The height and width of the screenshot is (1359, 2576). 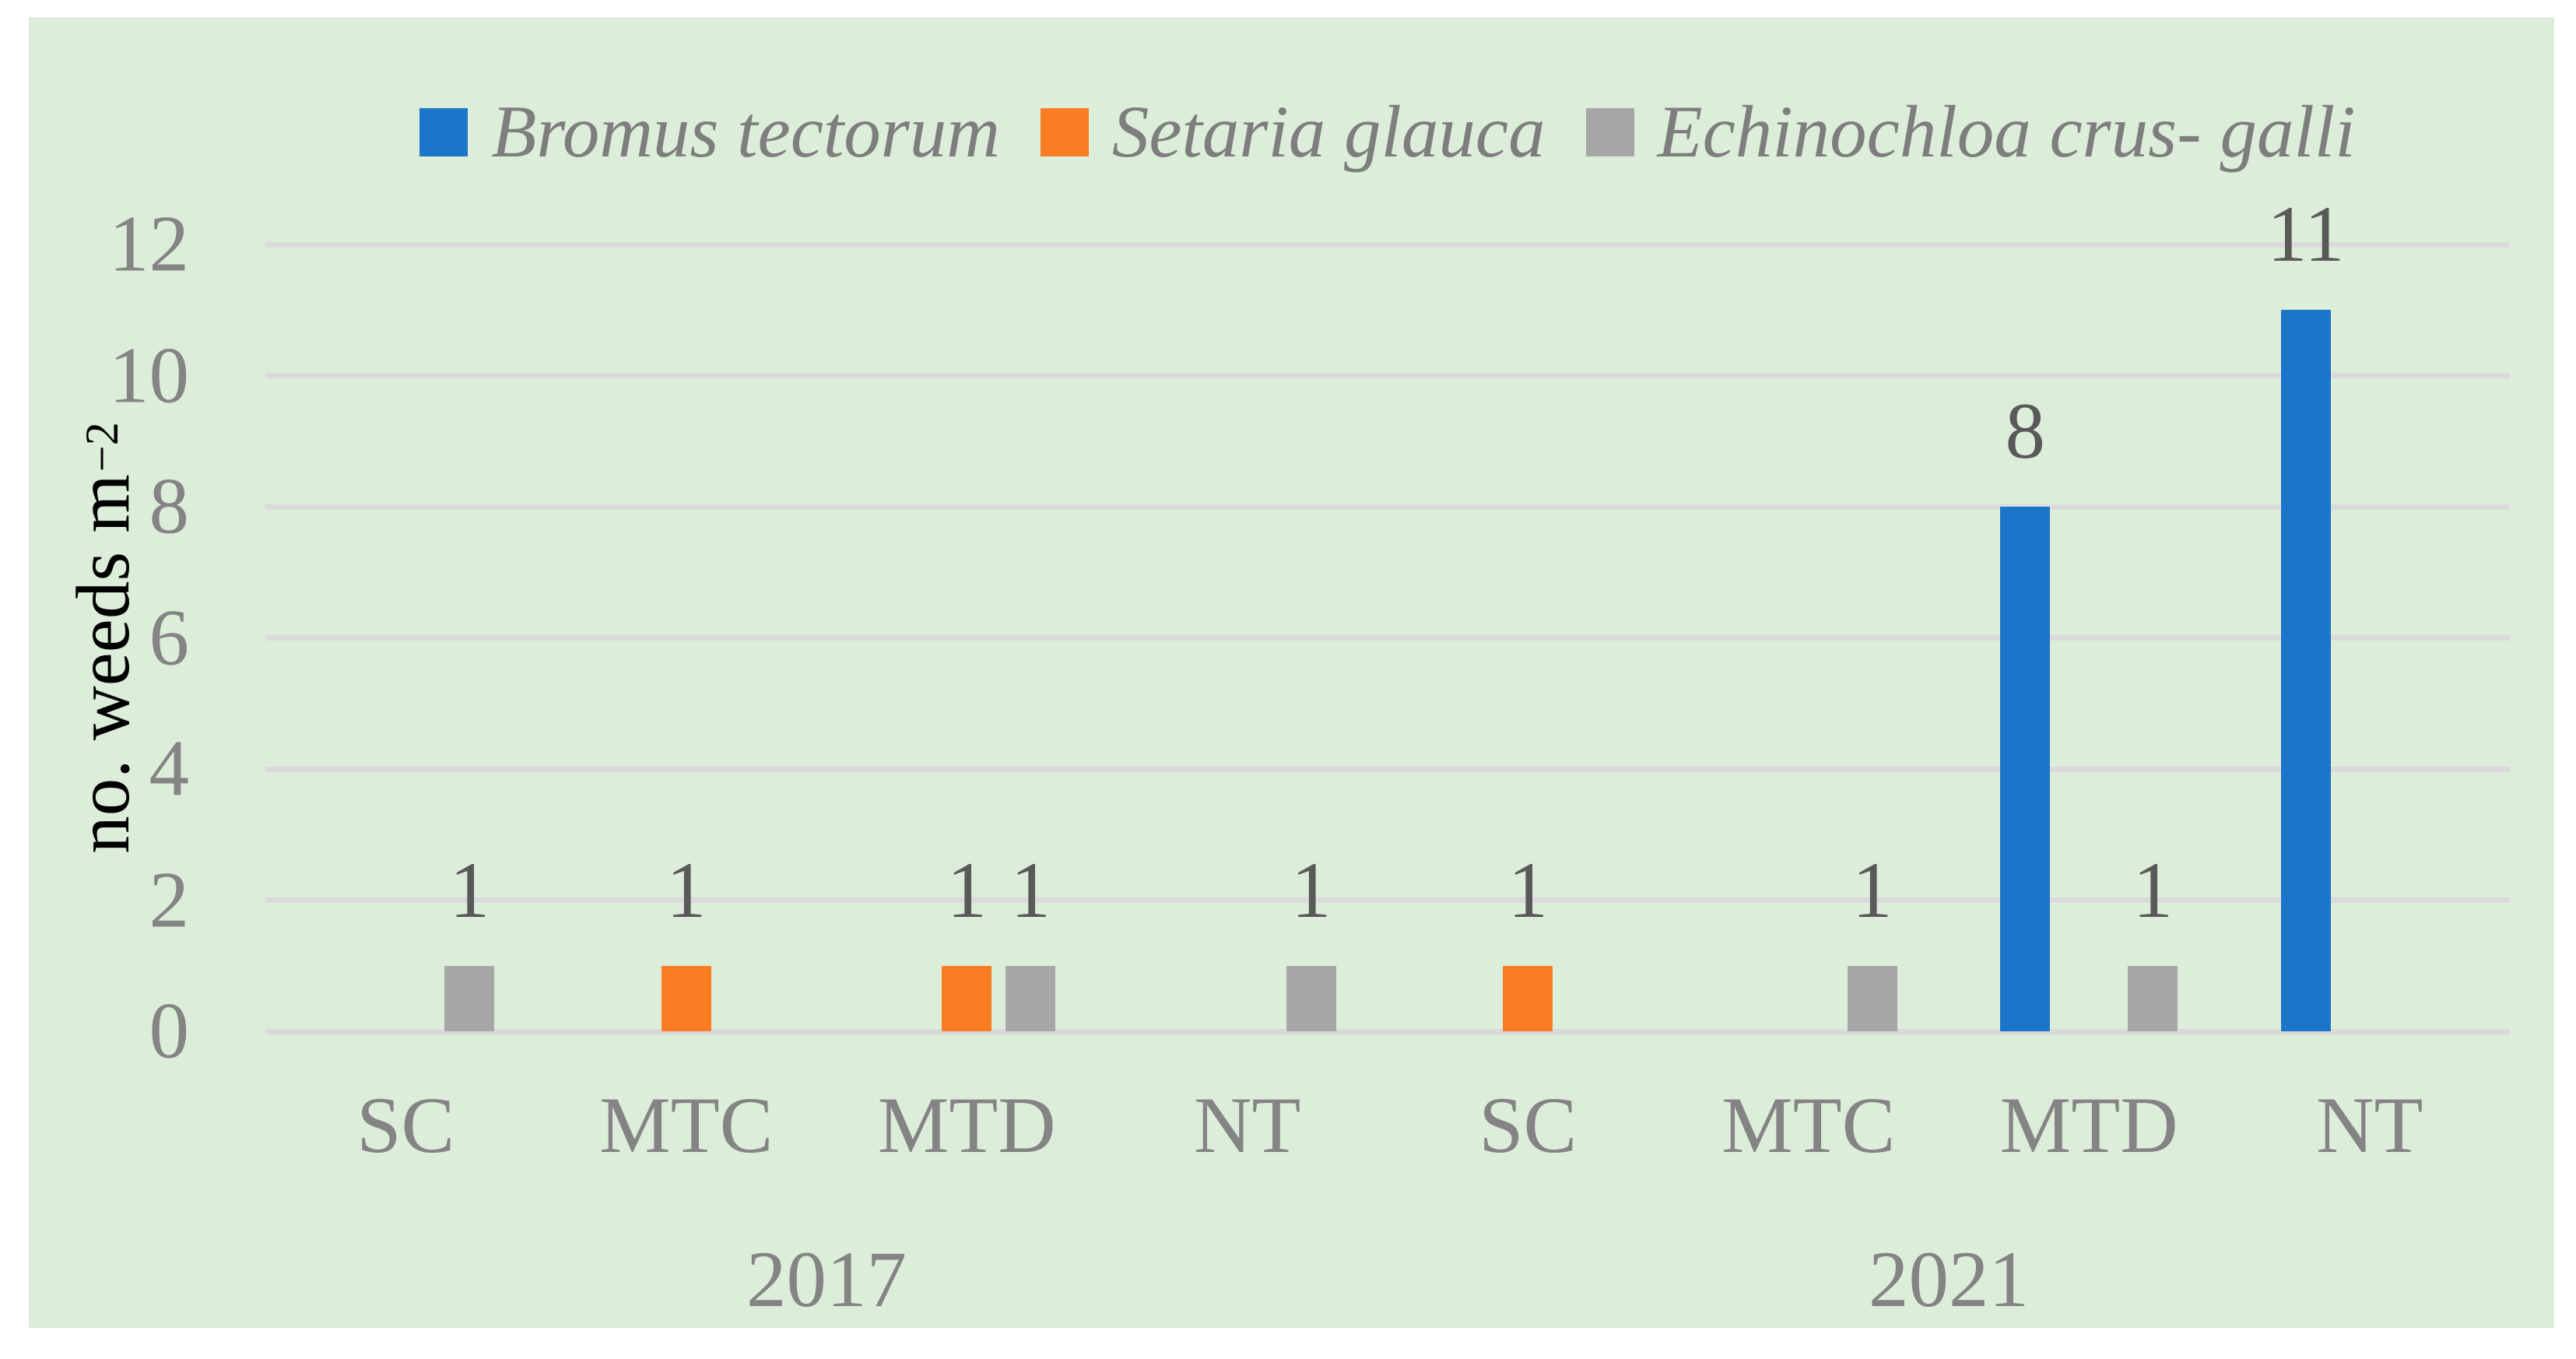 I want to click on y-tick-label: 8, so click(x=170, y=506).